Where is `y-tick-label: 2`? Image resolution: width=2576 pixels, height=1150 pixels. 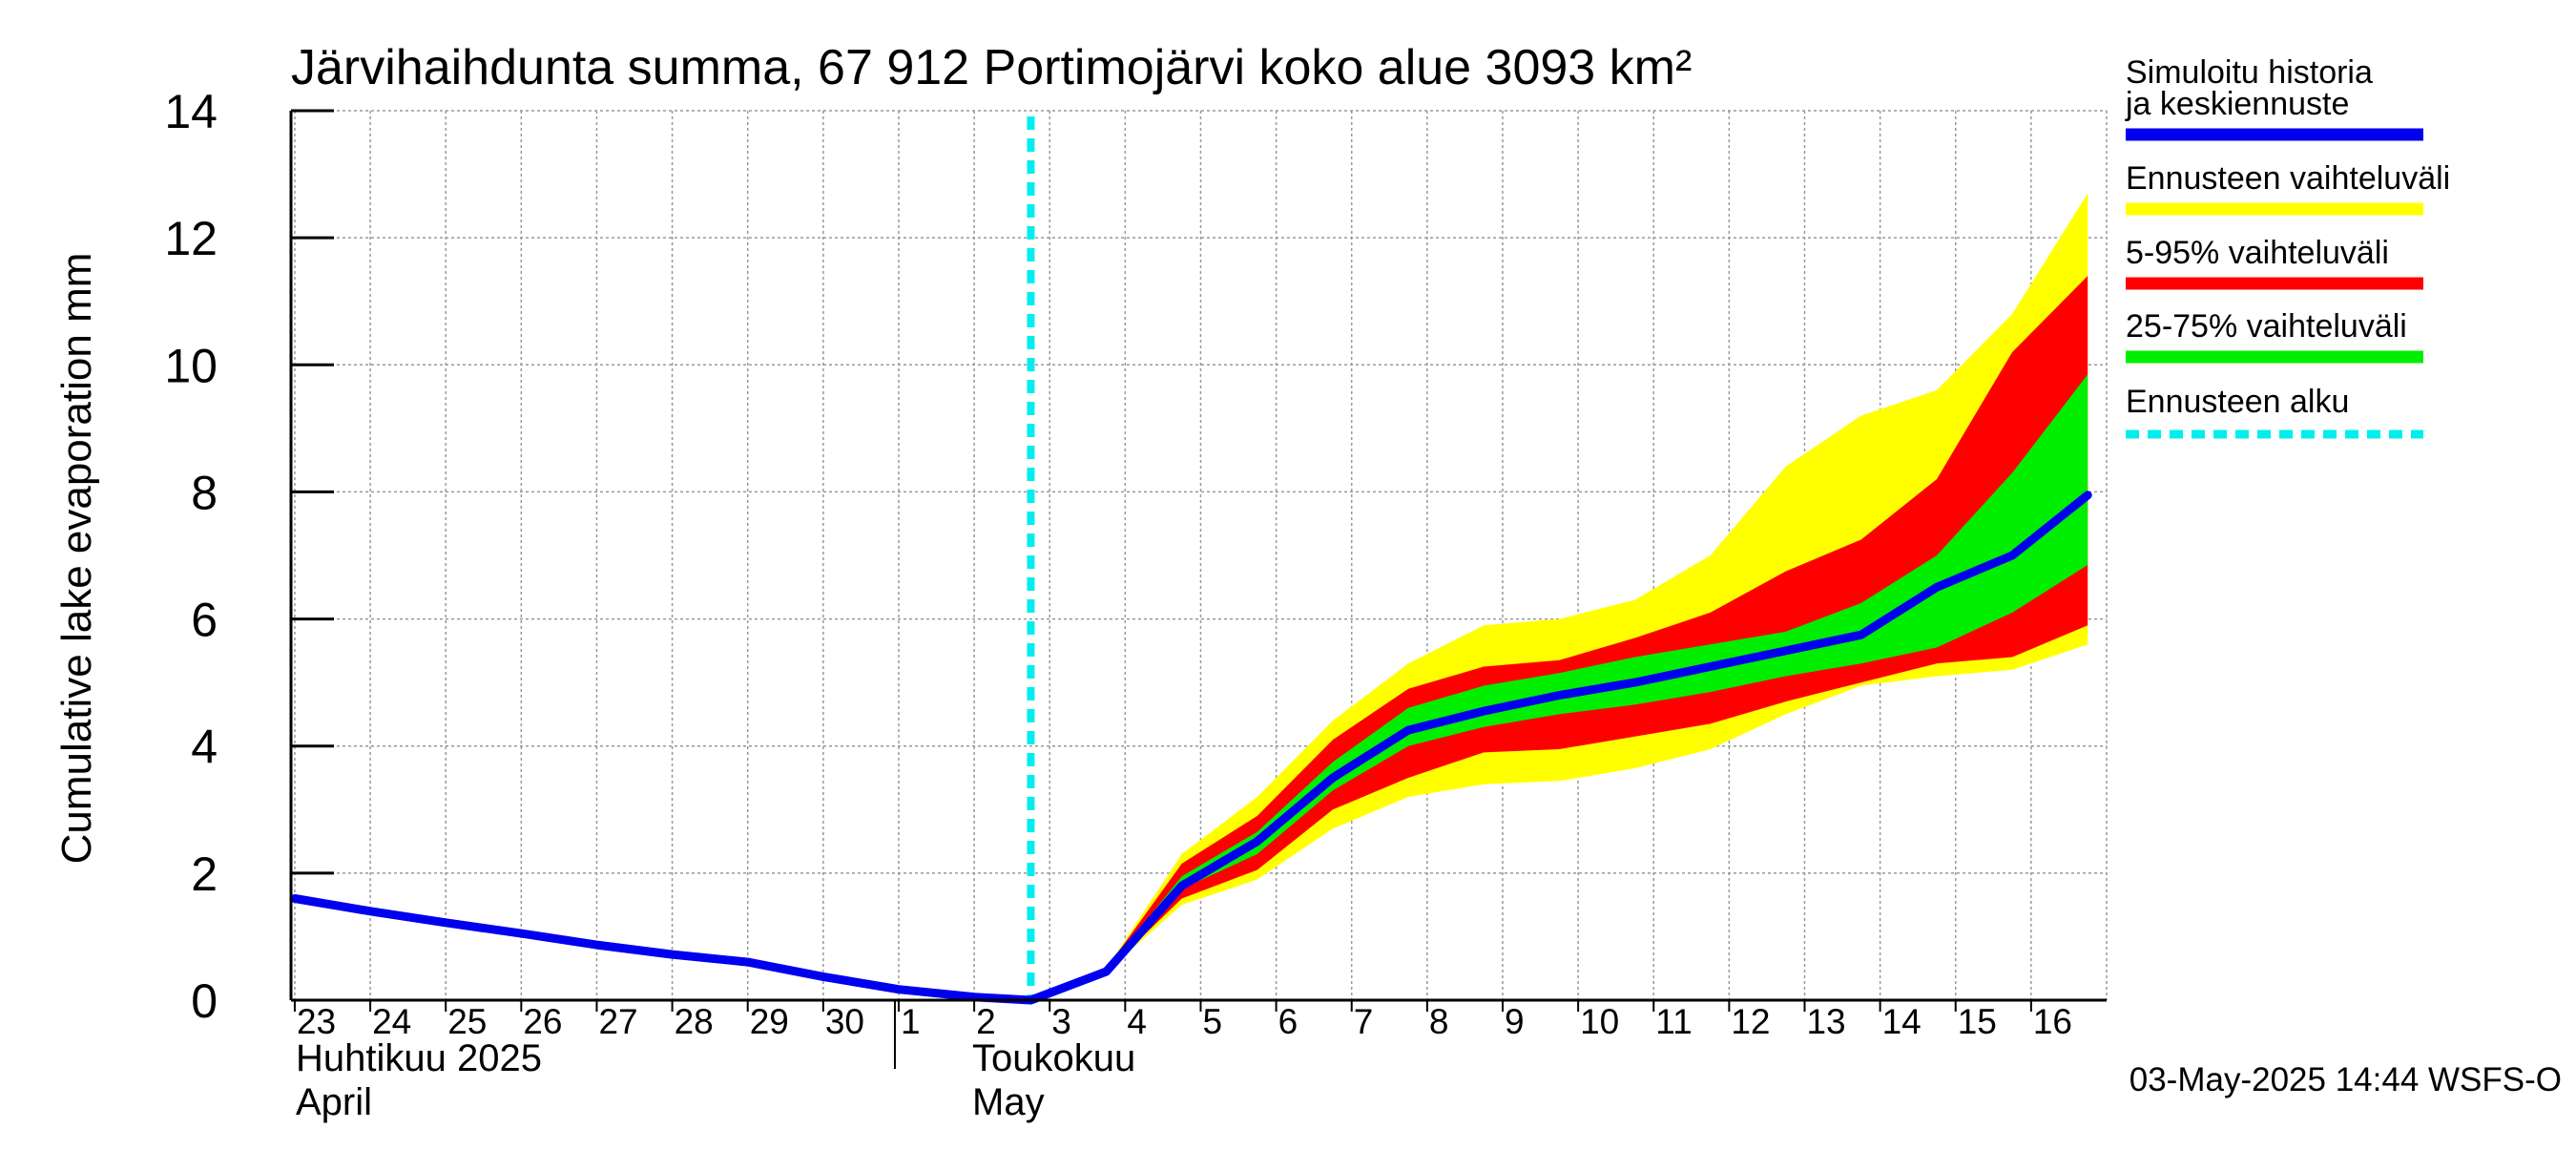 y-tick-label: 2 is located at coordinates (204, 874).